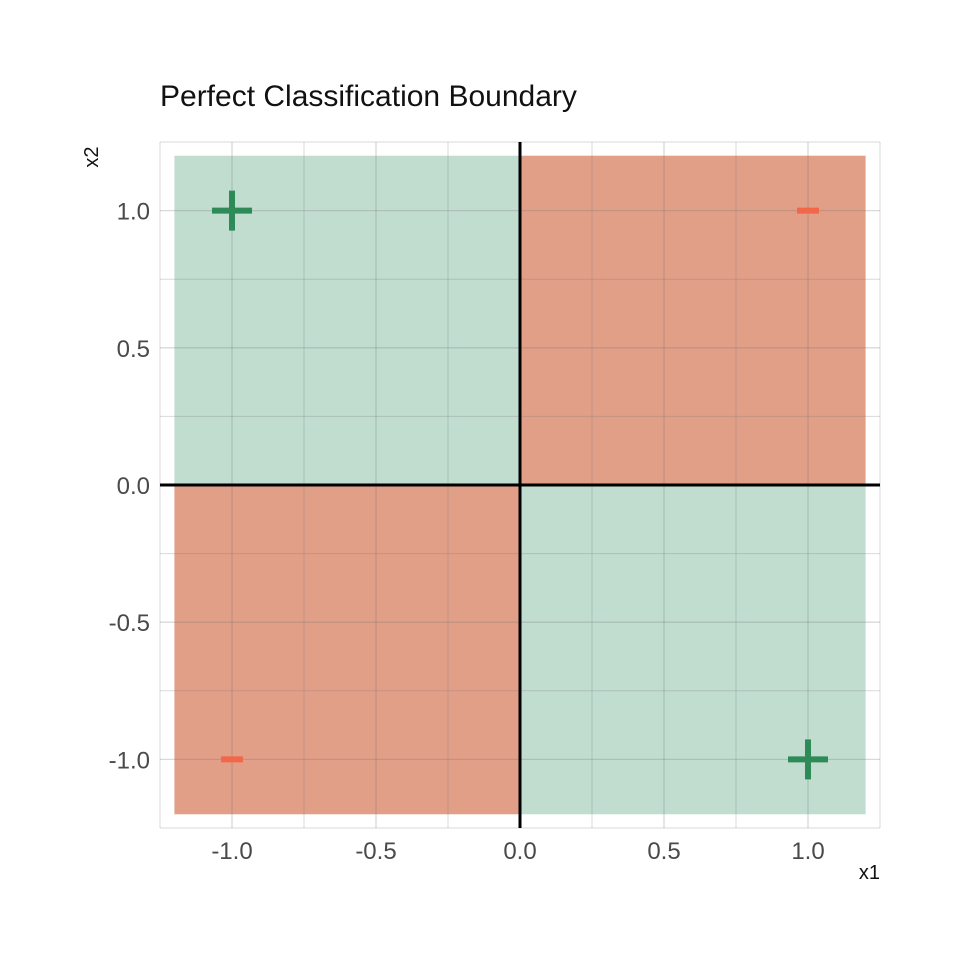  Describe the element at coordinates (869, 873) in the screenshot. I see `x-axis-title: x1` at that location.